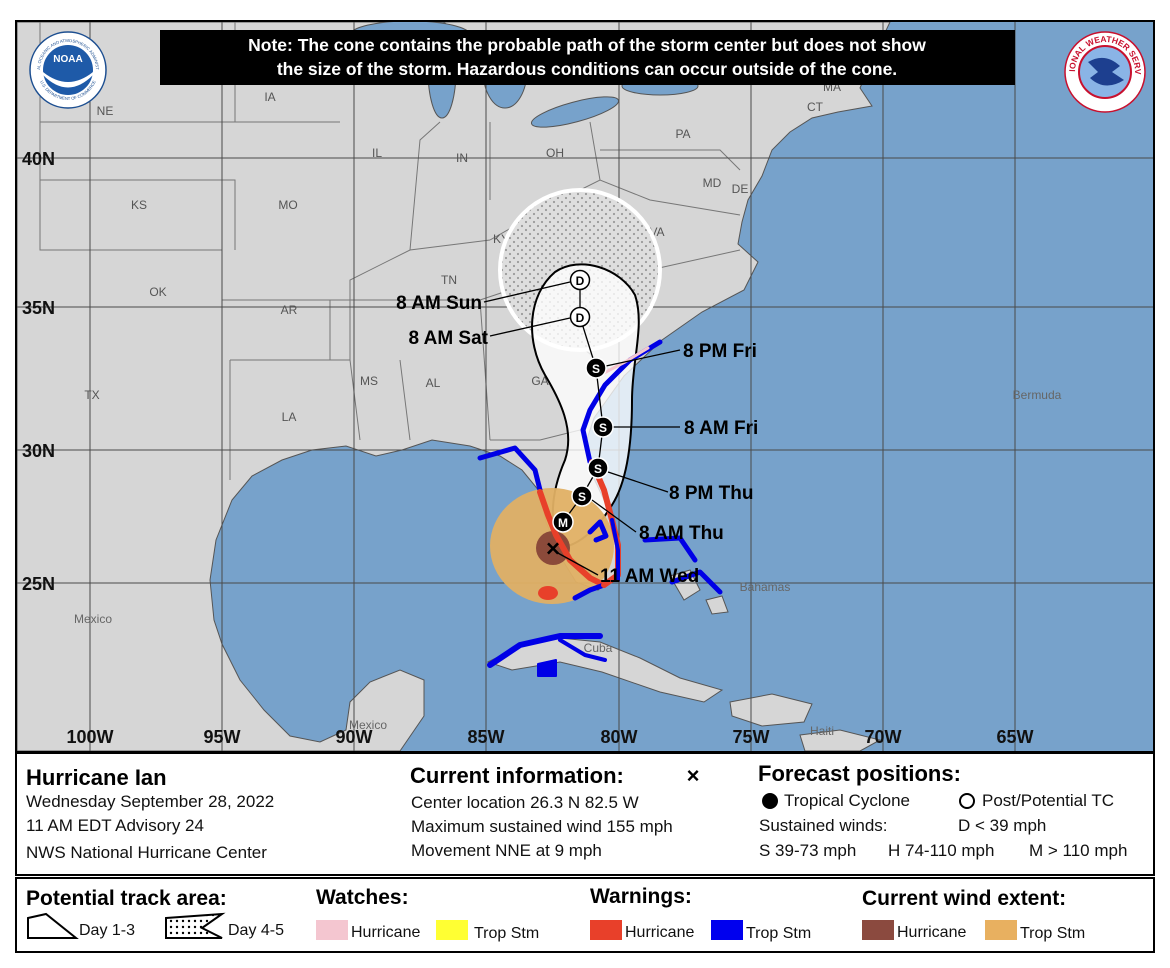  I want to click on place-labels-text: Cuba, so click(598, 648).